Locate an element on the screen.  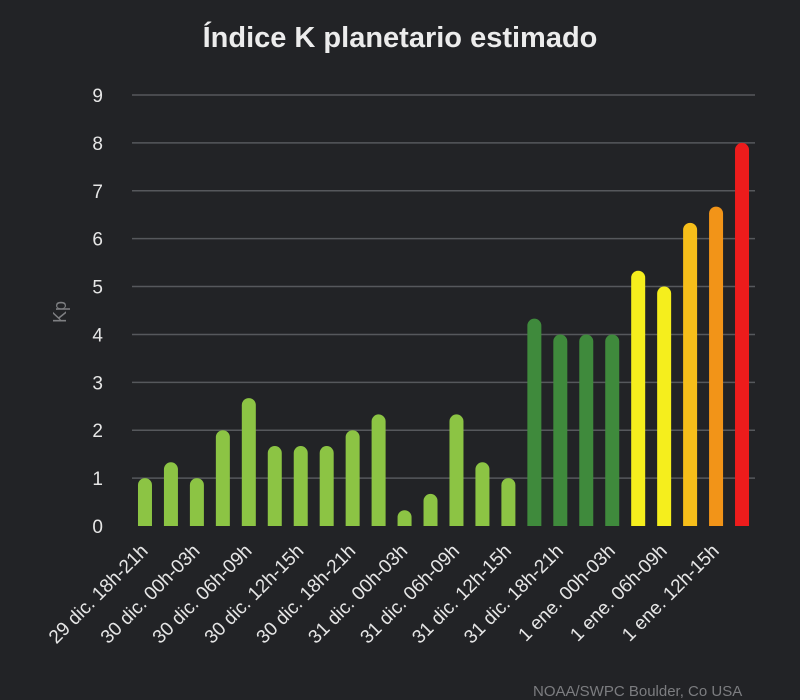
y-tick-label: 3 is located at coordinates (97, 383).